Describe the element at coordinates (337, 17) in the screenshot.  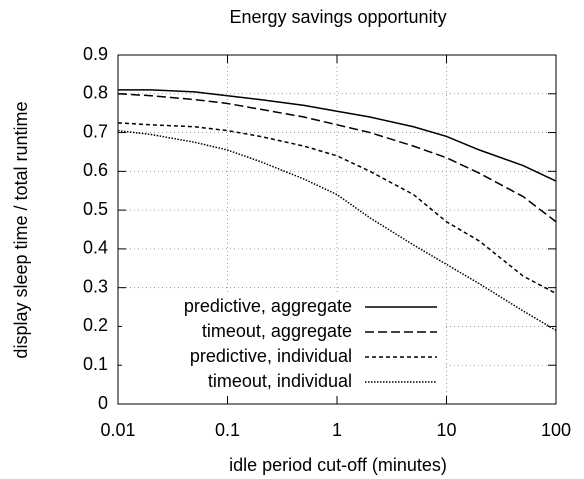
I see `chart-title: Energy savings opportunity` at that location.